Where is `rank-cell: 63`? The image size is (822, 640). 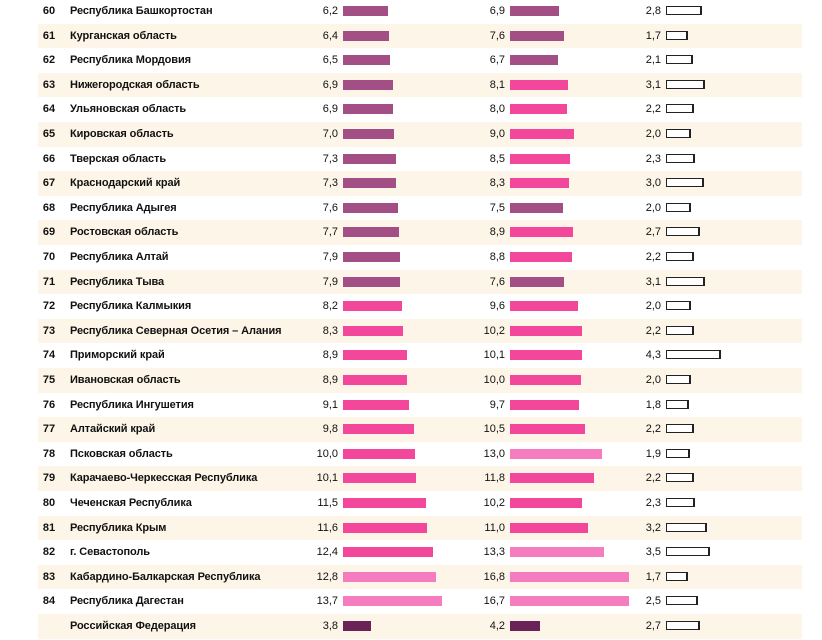
rank-cell: 63 is located at coordinates (49, 84).